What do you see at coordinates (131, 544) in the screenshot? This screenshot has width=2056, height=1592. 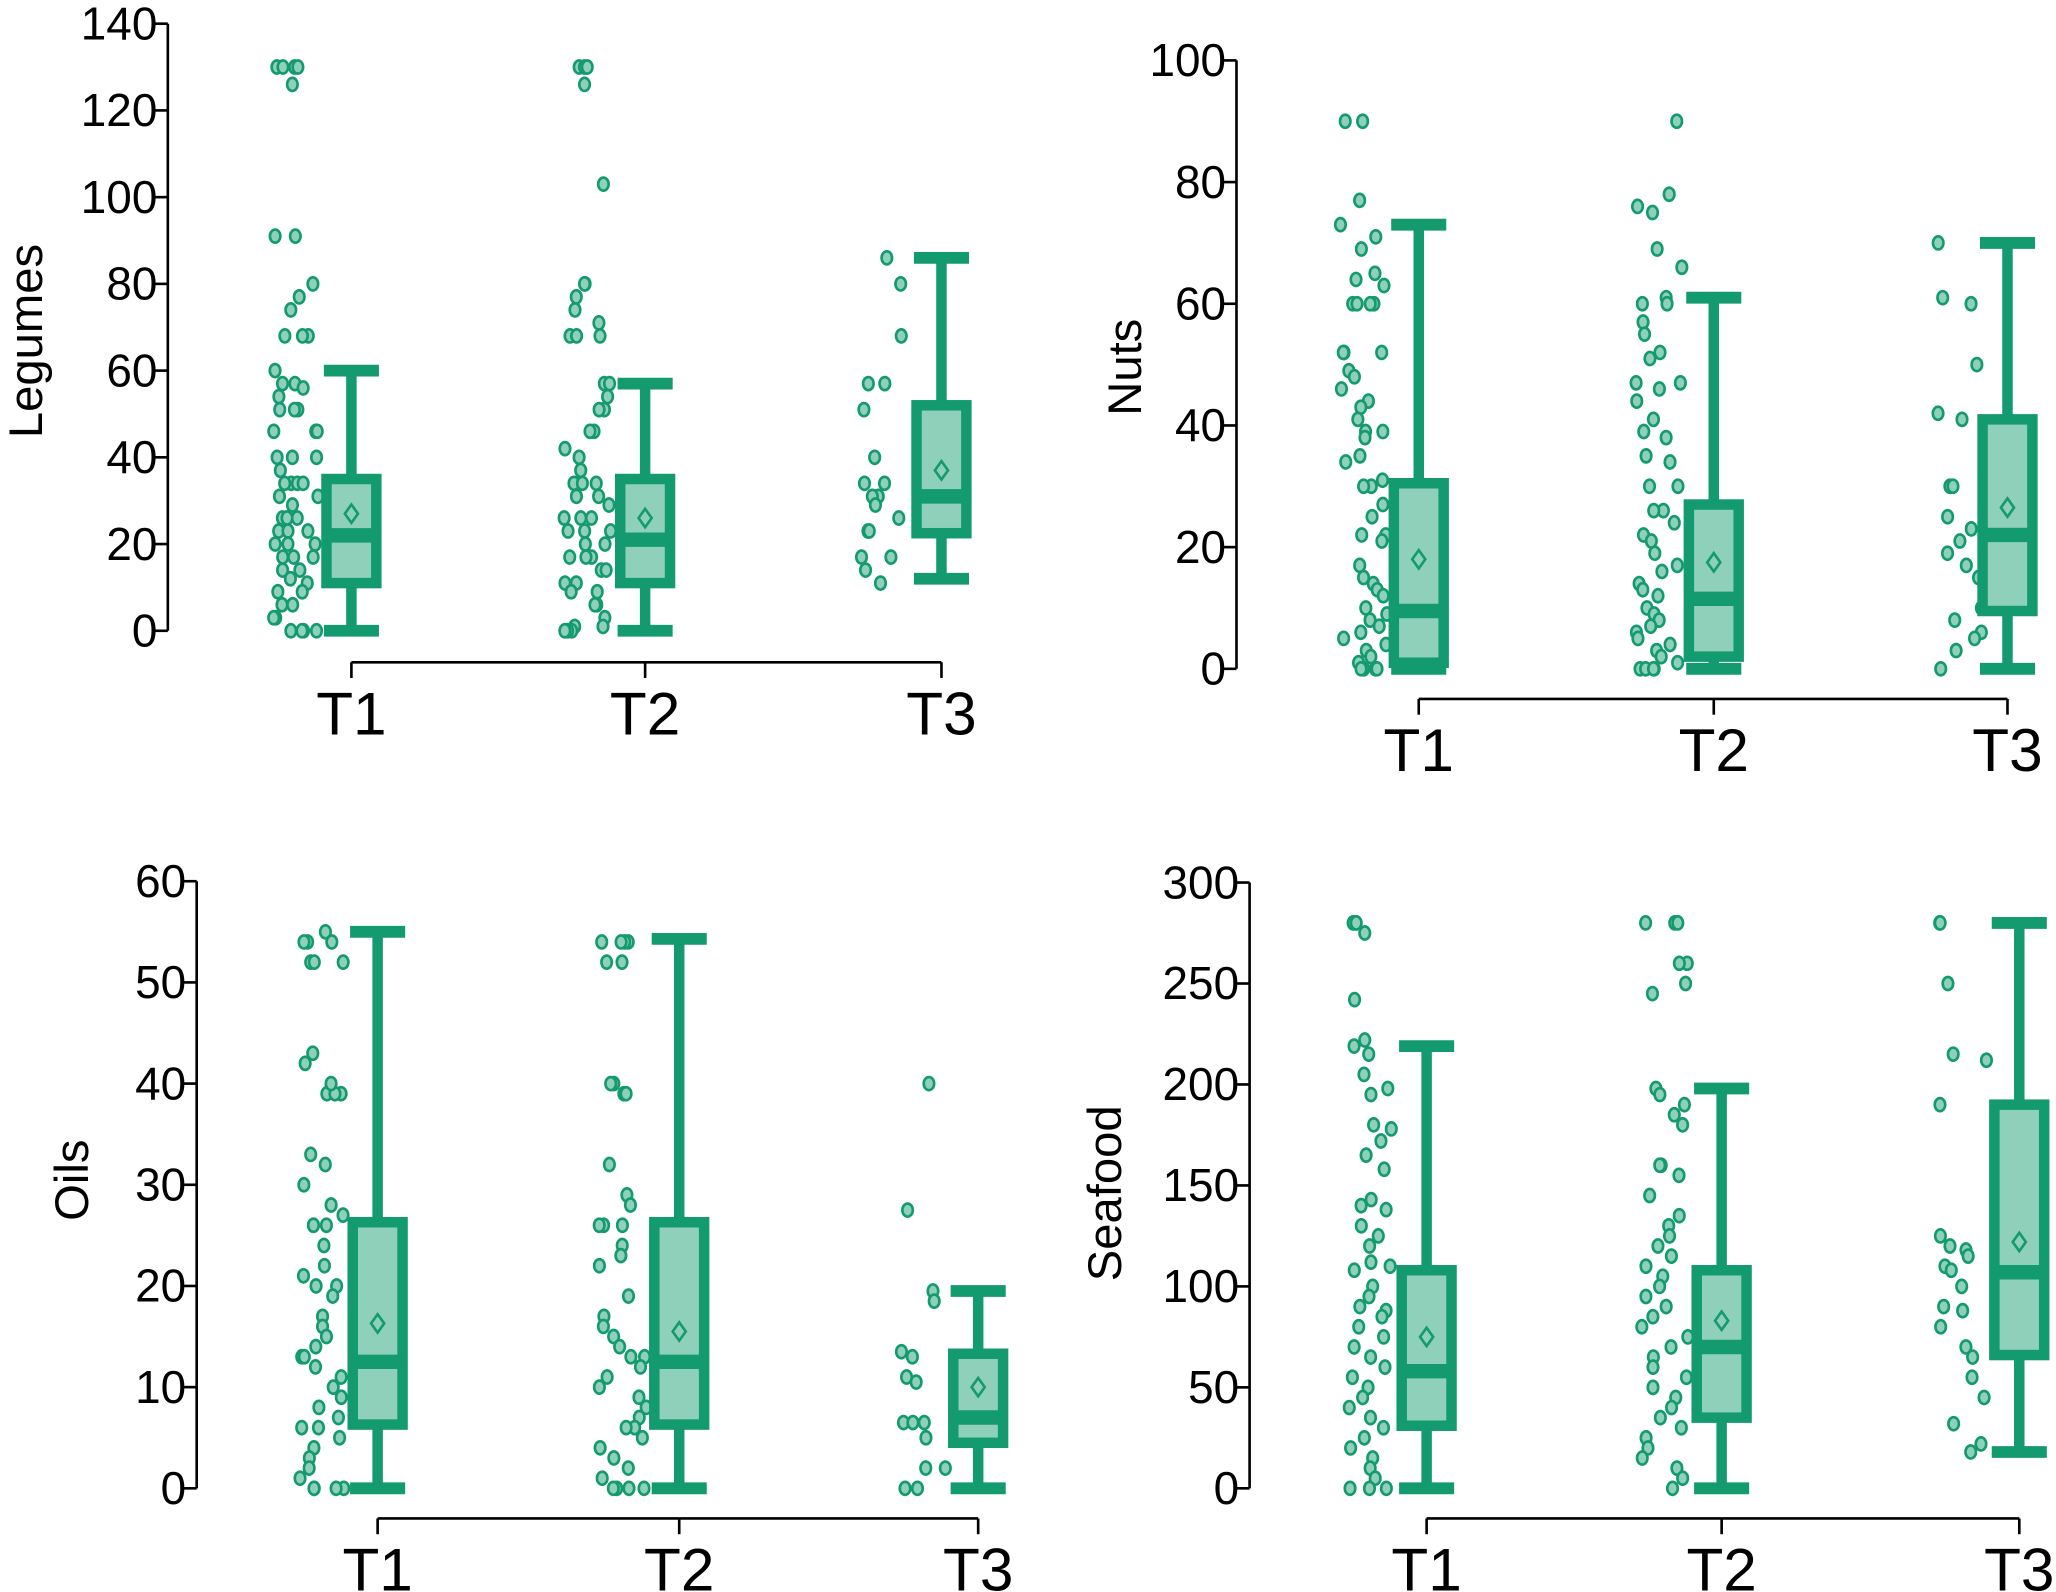 I see `y-tick-label: 20` at bounding box center [131, 544].